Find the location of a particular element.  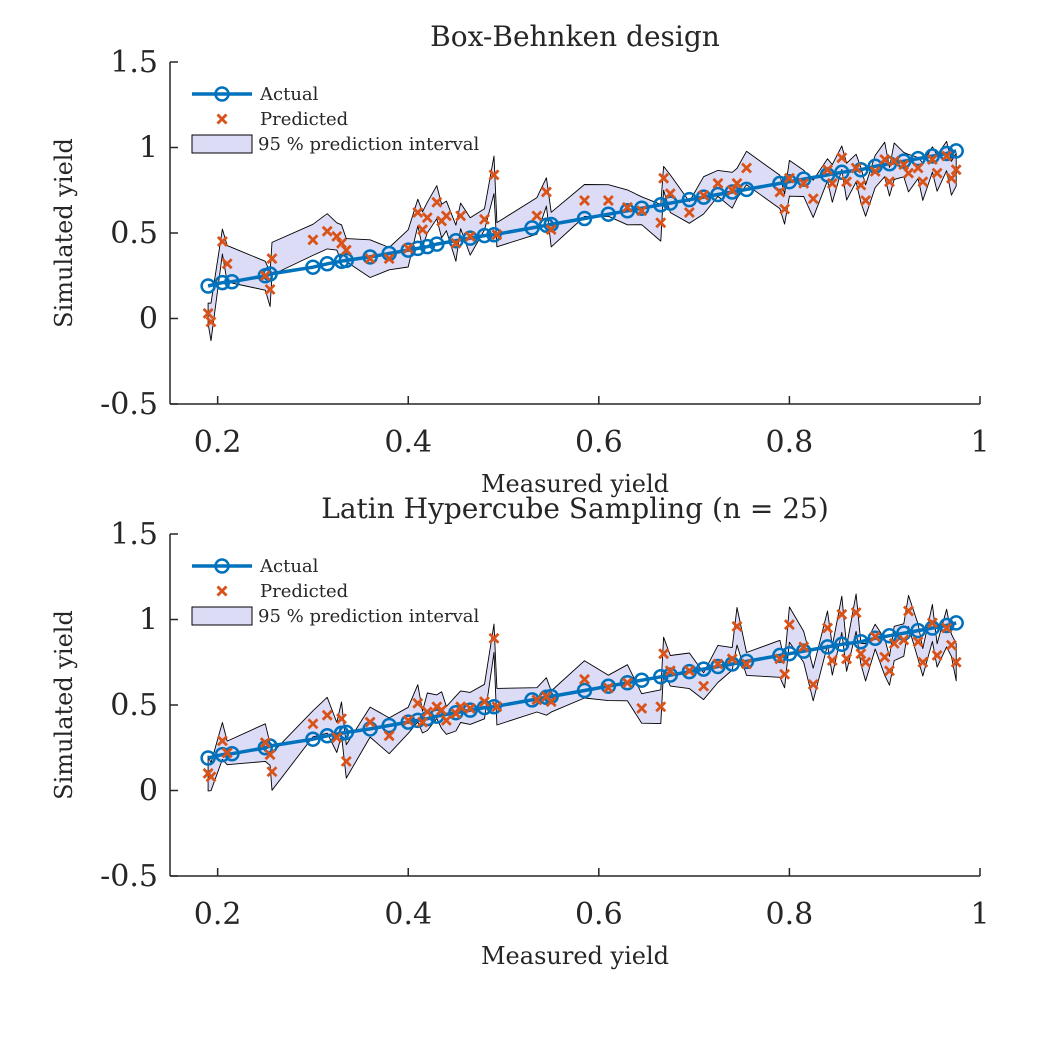

x-tick-label: 0.8 is located at coordinates (790, 914).